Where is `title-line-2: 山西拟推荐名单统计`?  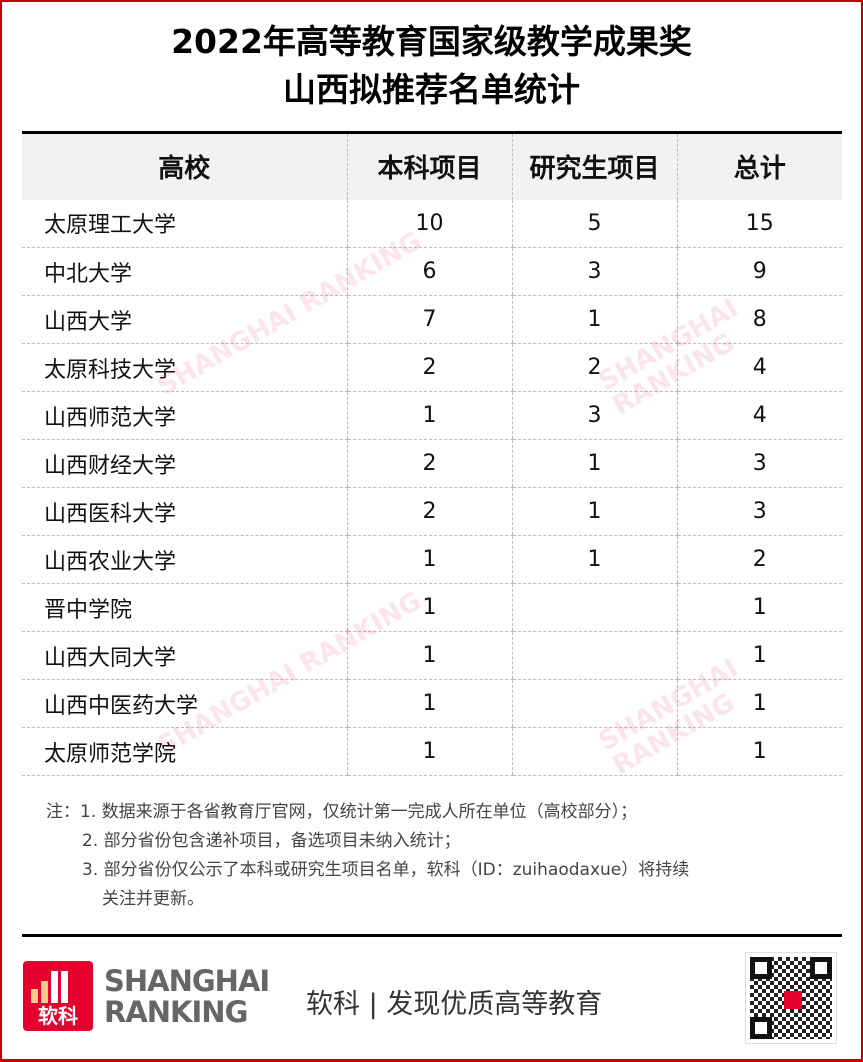 title-line-2: 山西拟推荐名单统计 is located at coordinates (431, 89).